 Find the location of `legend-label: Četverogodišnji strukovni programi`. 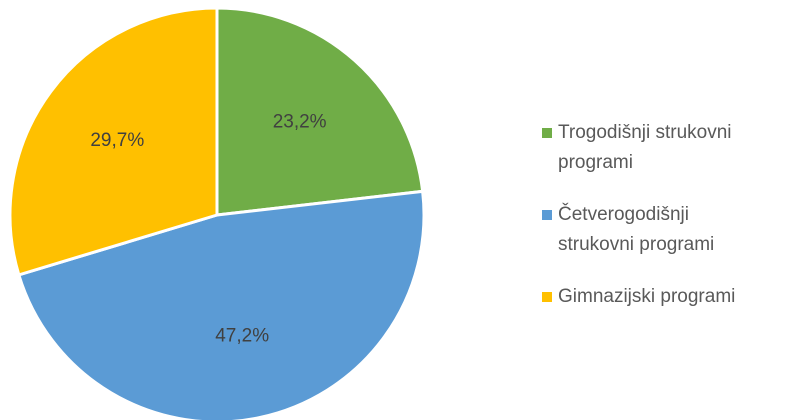

legend-label: Četverogodišnji strukovni programi is located at coordinates (636, 229).